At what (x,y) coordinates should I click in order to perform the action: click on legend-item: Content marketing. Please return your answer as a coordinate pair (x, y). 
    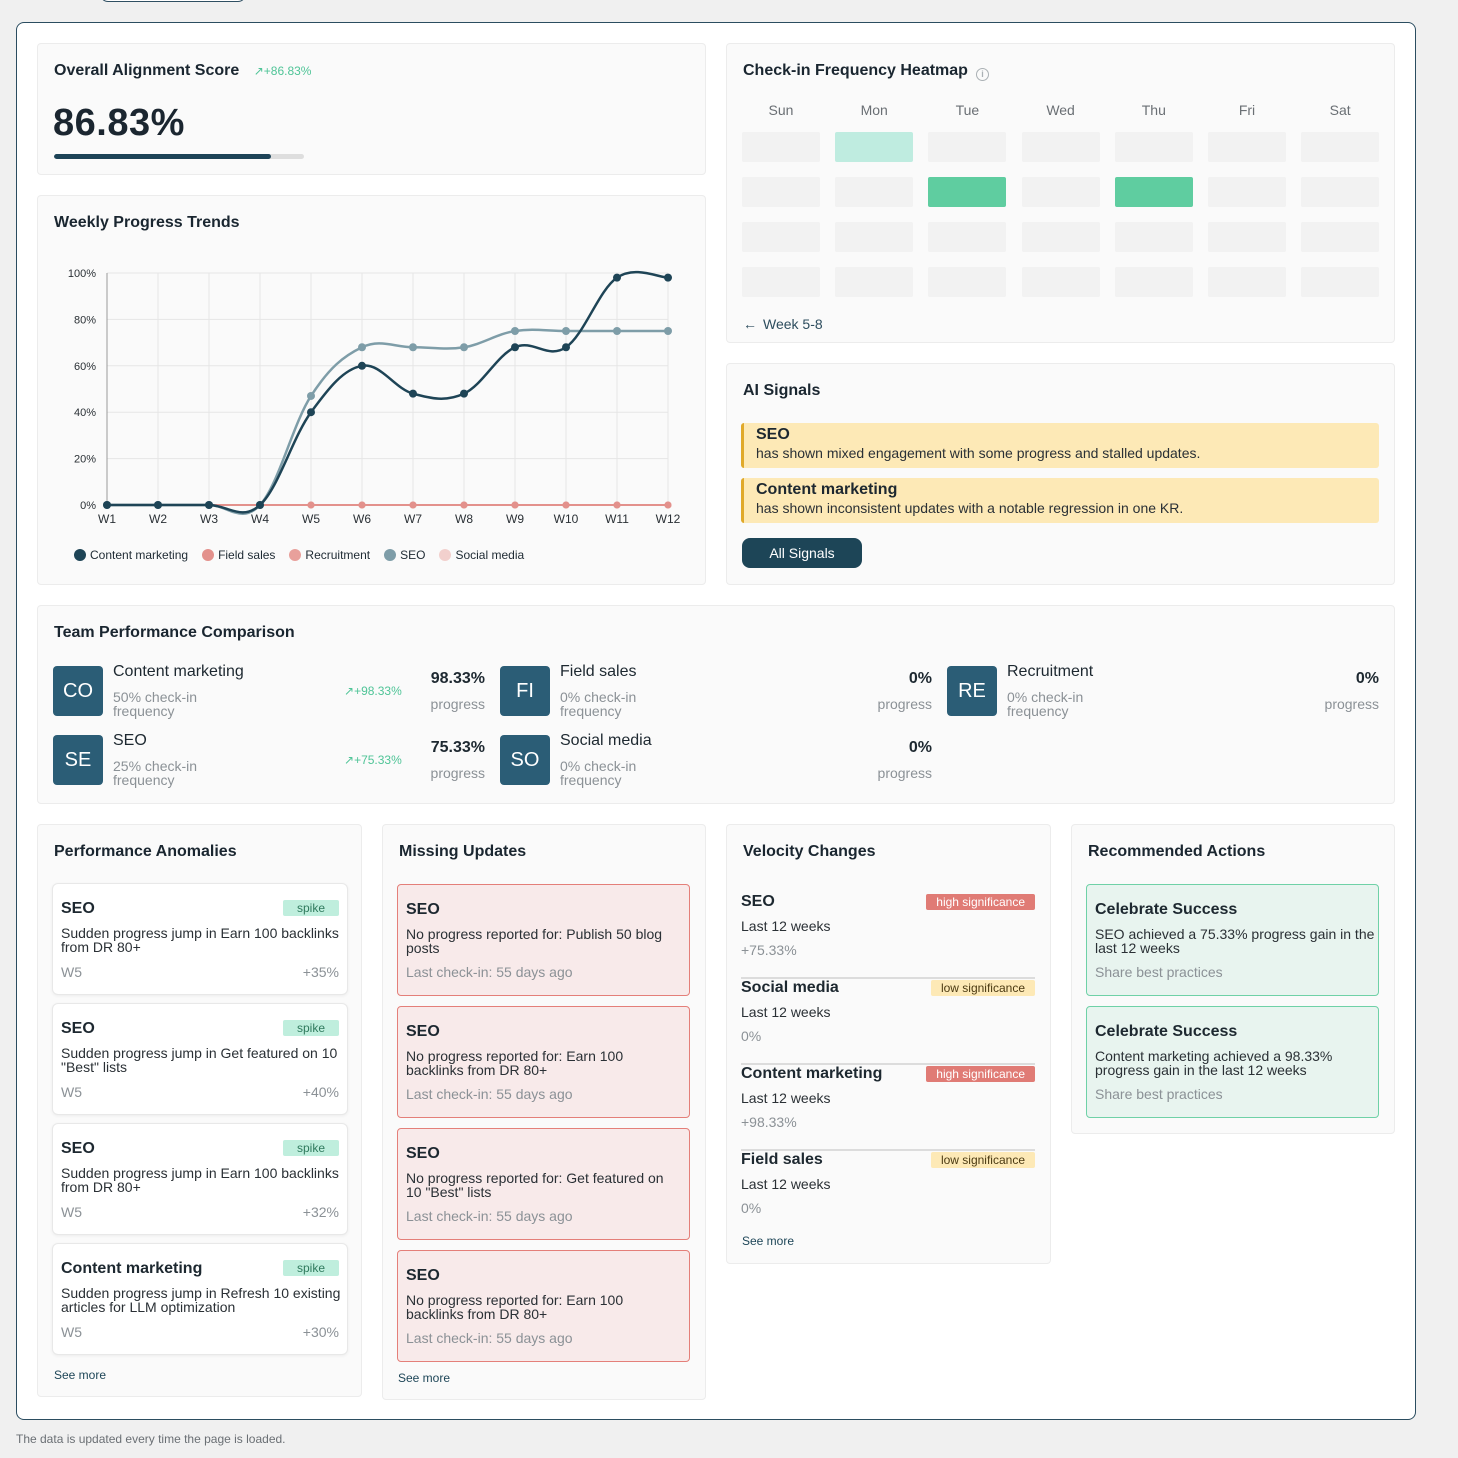
    Looking at the image, I should click on (131, 555).